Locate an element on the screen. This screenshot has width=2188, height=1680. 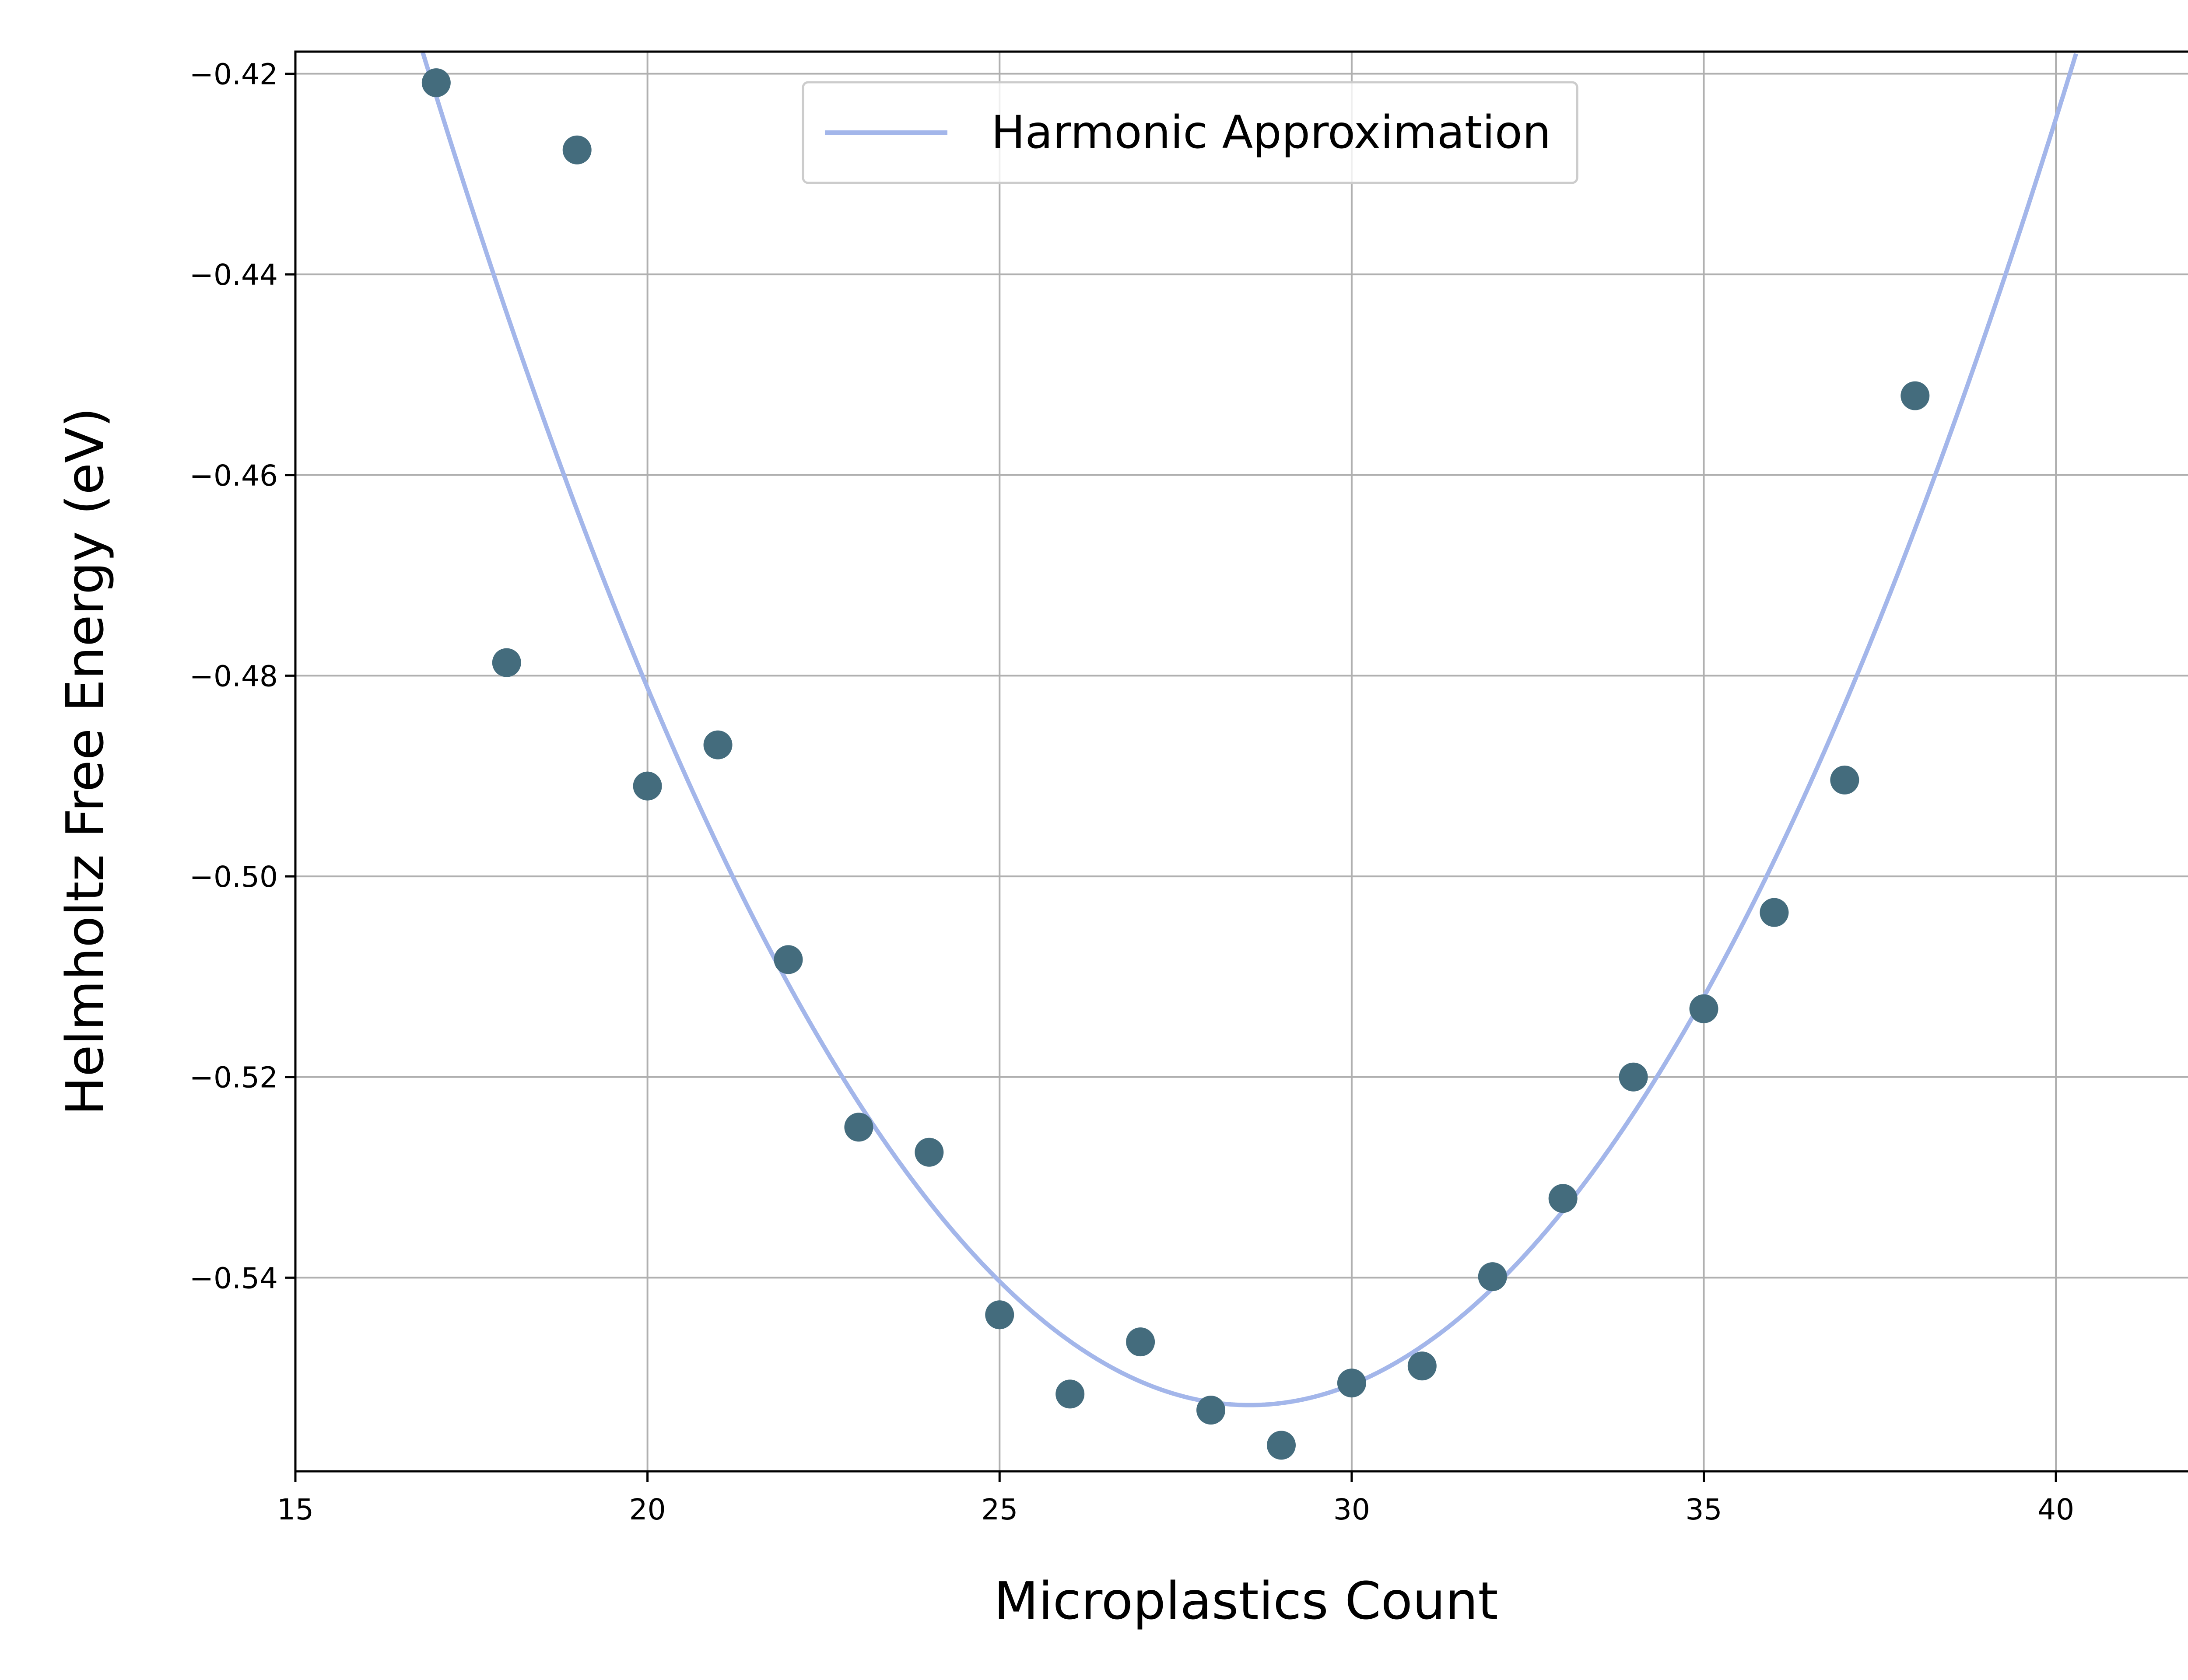
x-tick-label: 25 is located at coordinates (1000, 1509).